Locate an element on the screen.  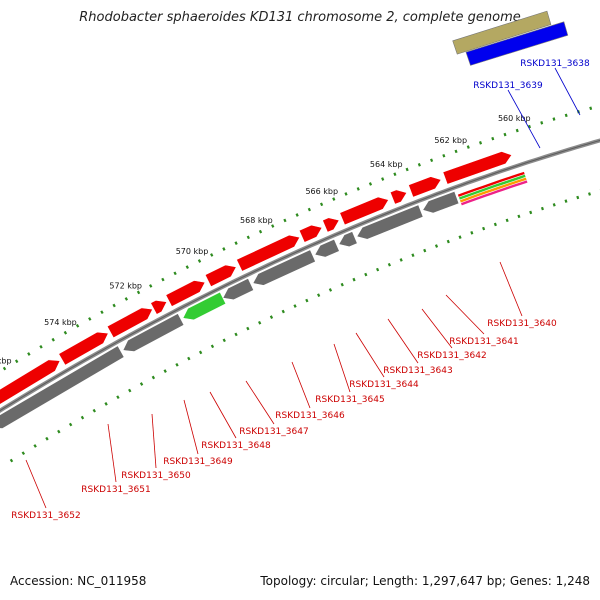
scale-label: 574 kbp is located at coordinates (60, 322).